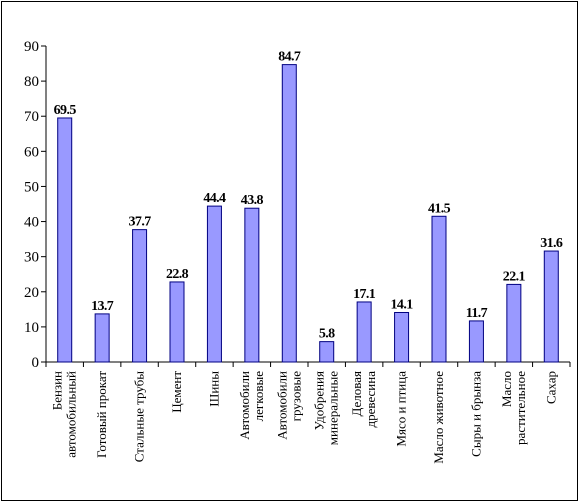 The image size is (581, 504). I want to click on category-label-line: Стальные трубы, so click(139, 416).